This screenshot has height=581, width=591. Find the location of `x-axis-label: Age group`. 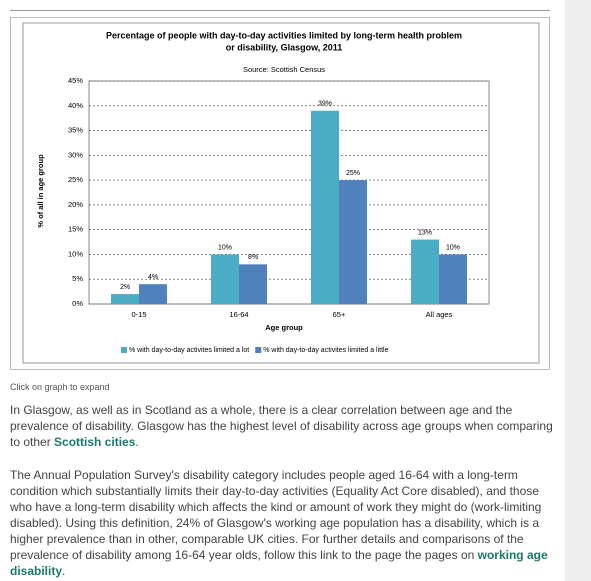

x-axis-label: Age group is located at coordinates (284, 327).